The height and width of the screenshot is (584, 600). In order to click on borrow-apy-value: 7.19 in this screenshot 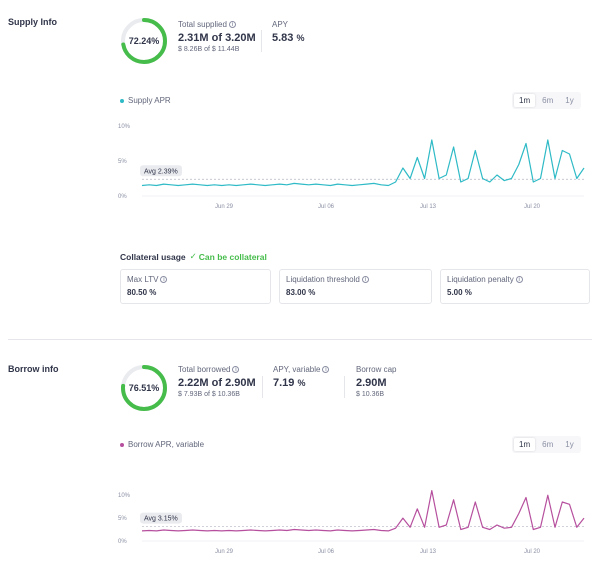, I will do `click(284, 383)`.